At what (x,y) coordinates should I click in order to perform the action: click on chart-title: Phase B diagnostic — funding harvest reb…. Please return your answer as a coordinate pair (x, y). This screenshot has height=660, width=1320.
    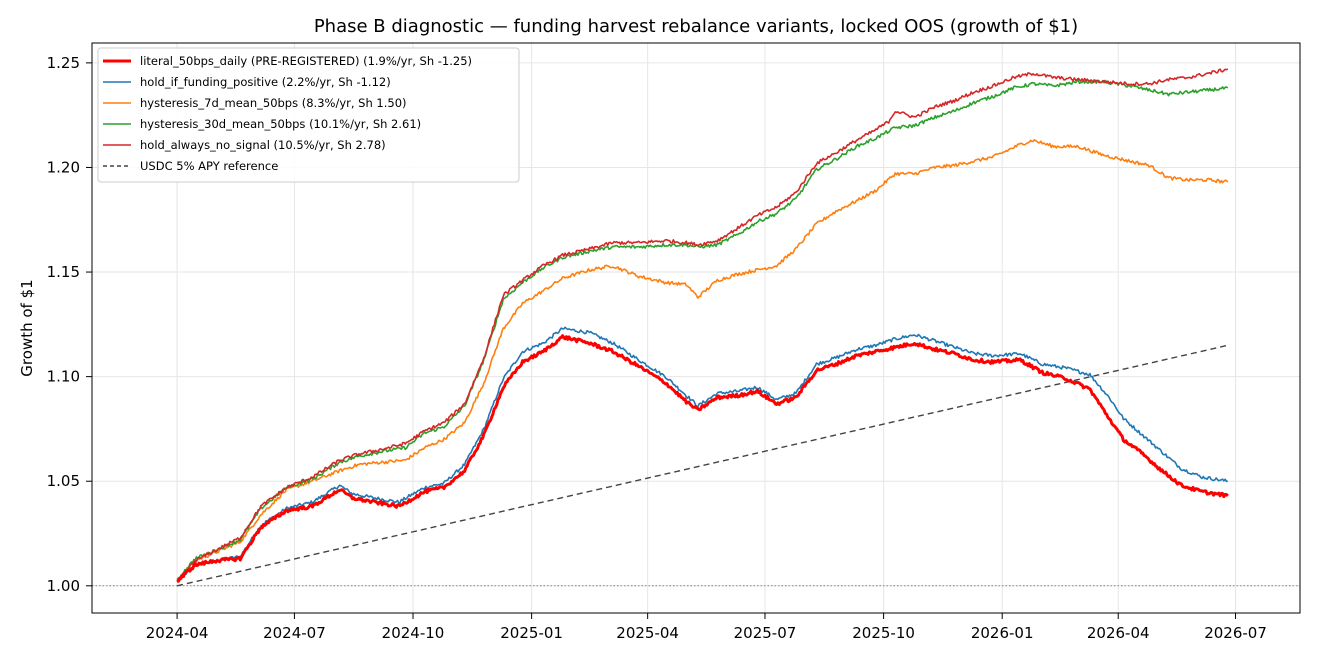
    Looking at the image, I should click on (696, 26).